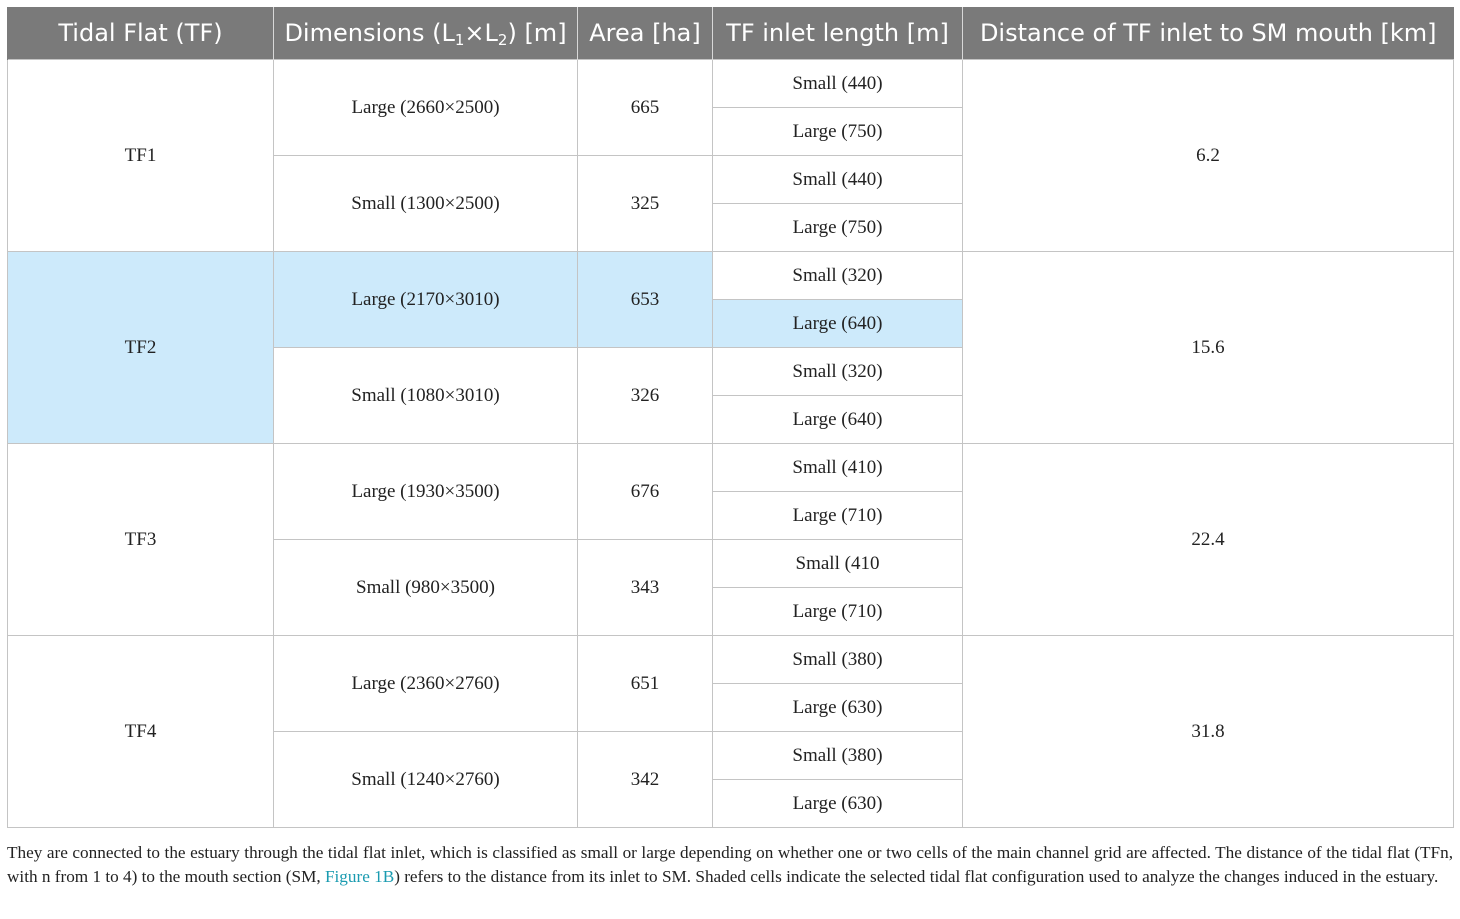 This screenshot has height=919, width=1460. What do you see at coordinates (837, 563) in the screenshot?
I see `inlet-cell: Small (410` at bounding box center [837, 563].